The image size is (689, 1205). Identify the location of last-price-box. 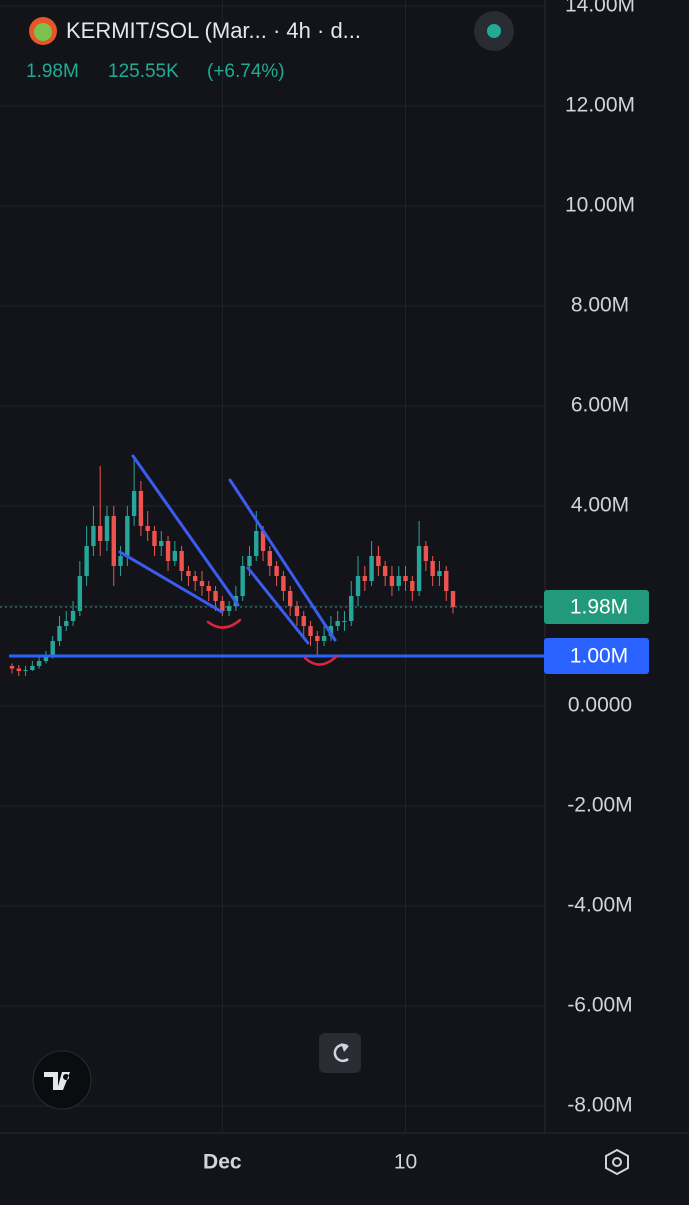
(596, 607).